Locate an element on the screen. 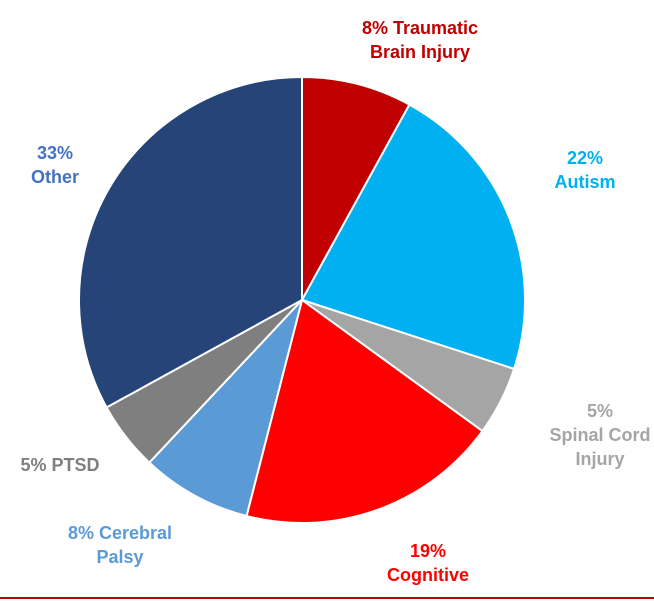  slice-label: 8% Traumatic Brain Injury is located at coordinates (420, 40).